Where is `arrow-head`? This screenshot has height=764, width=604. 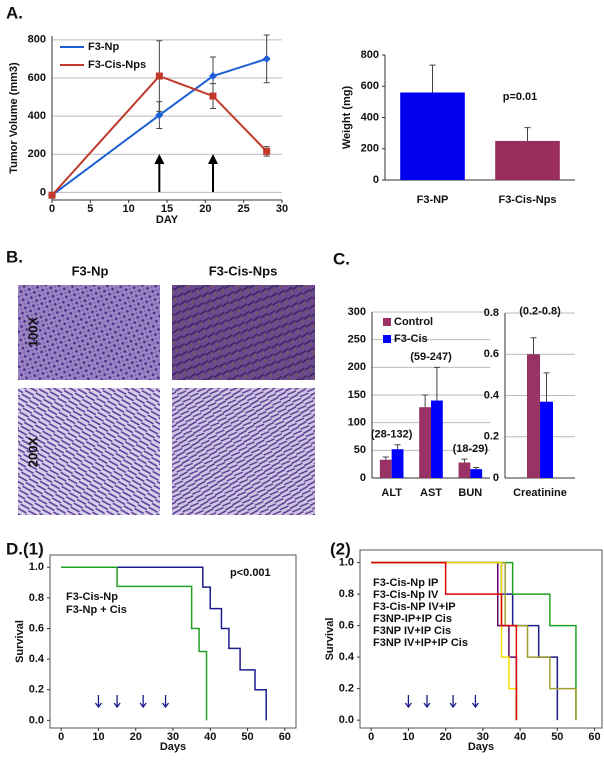 arrow-head is located at coordinates (213, 159).